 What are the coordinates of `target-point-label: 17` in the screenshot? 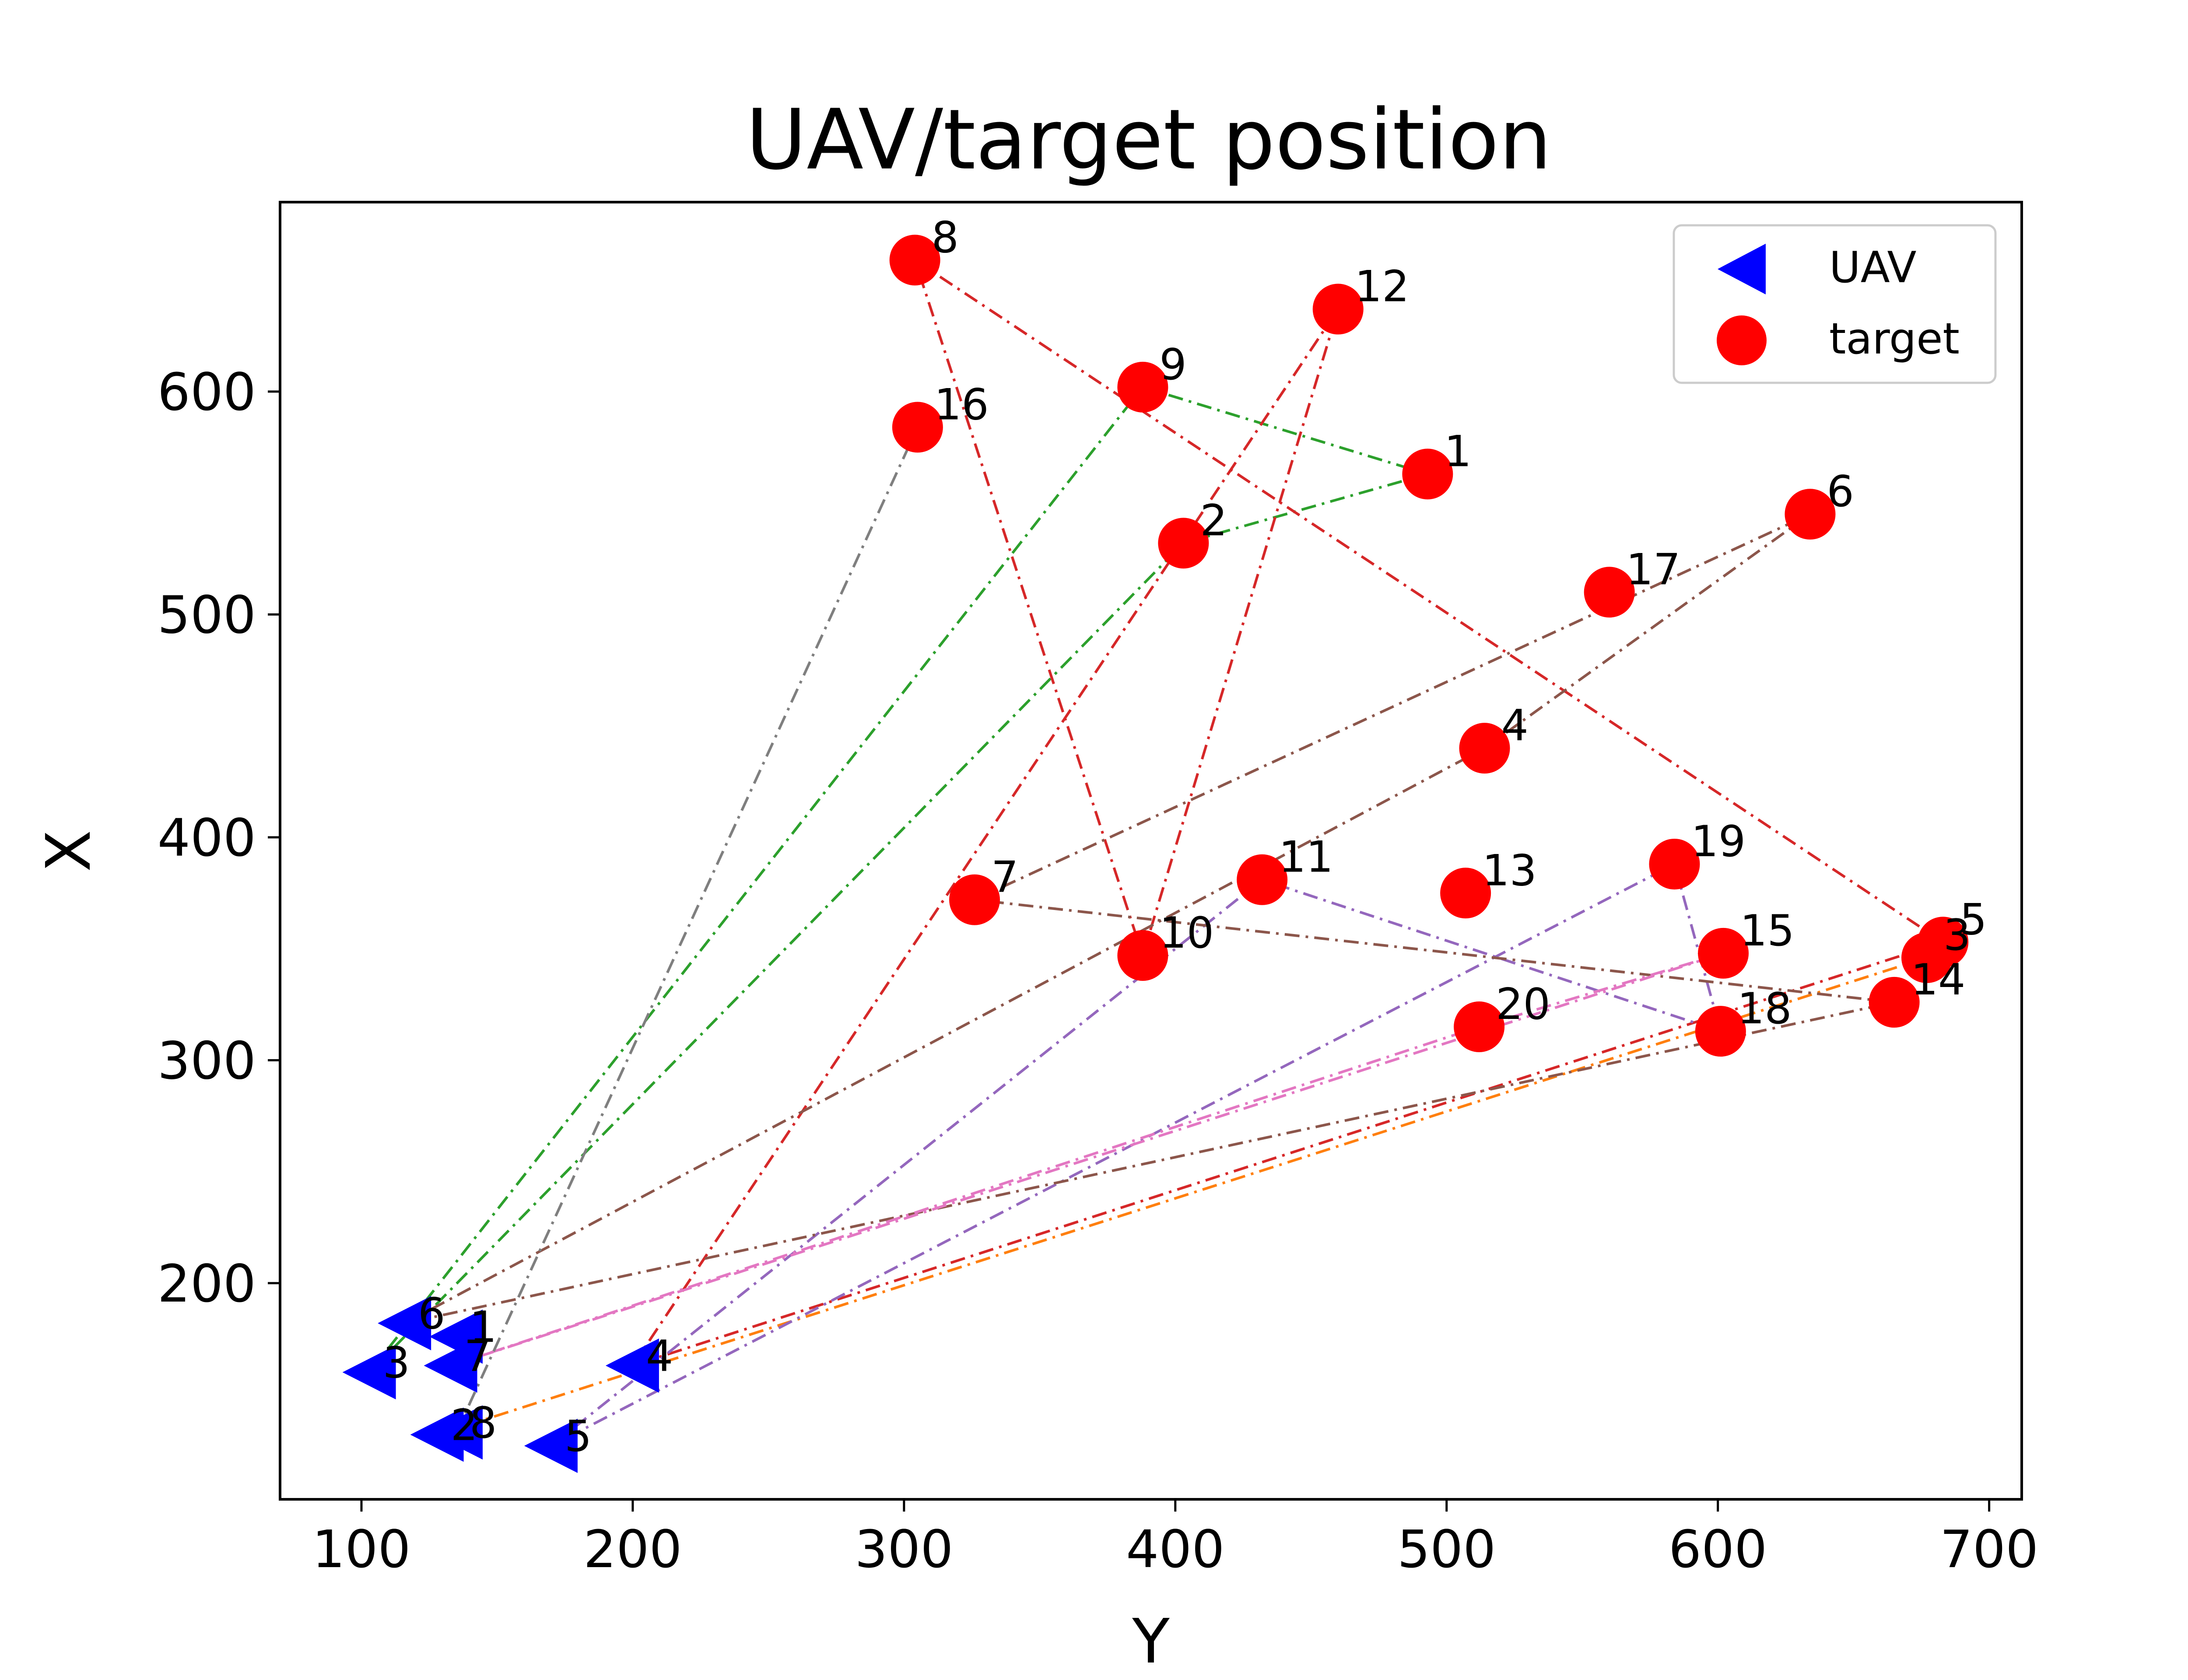 It's located at (1653, 570).